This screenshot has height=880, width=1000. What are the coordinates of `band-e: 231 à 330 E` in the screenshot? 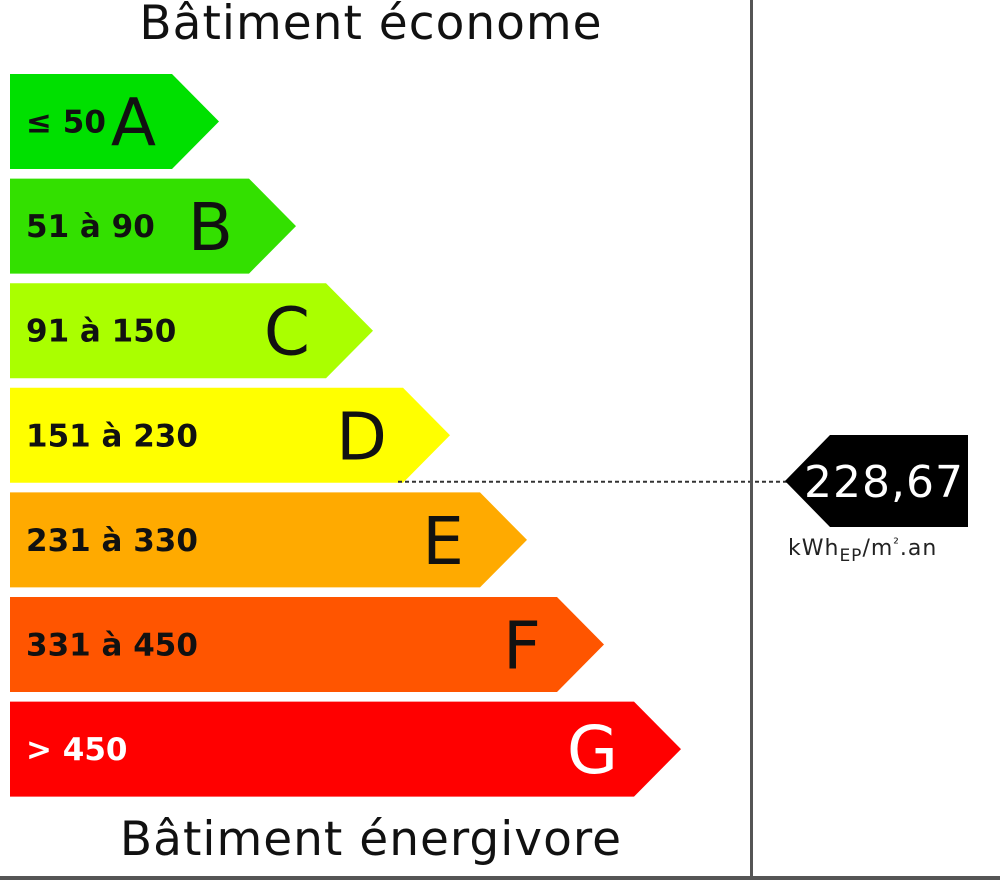 It's located at (268, 540).